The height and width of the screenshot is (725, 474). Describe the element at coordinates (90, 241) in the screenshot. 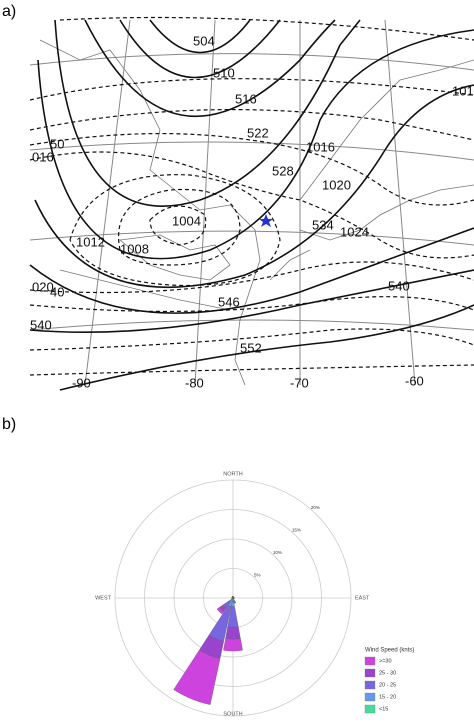

I see `contour-label: 1012` at that location.